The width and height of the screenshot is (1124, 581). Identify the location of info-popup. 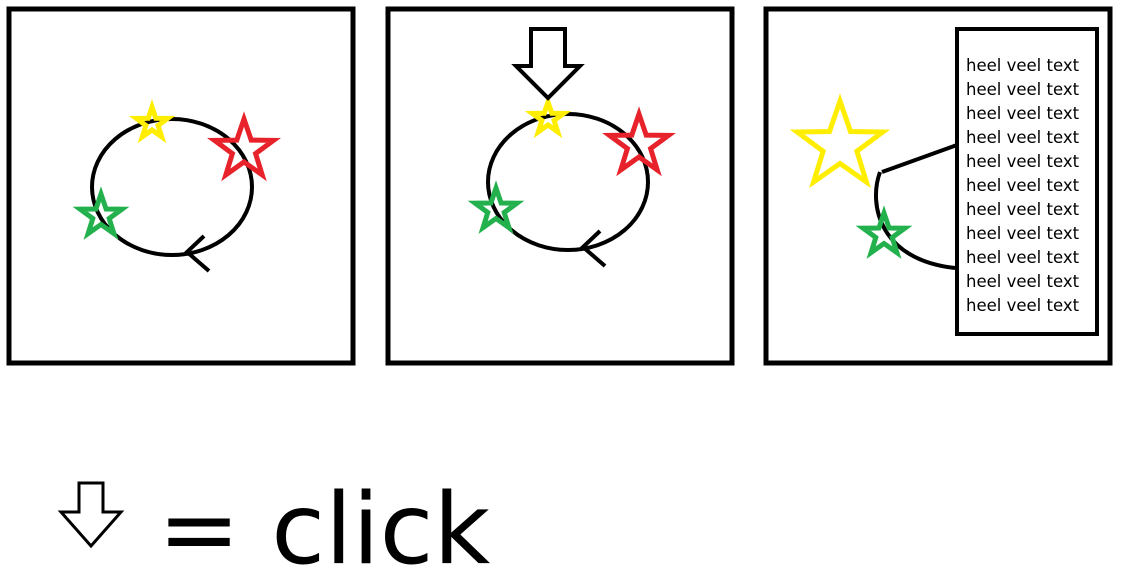
(1027, 181).